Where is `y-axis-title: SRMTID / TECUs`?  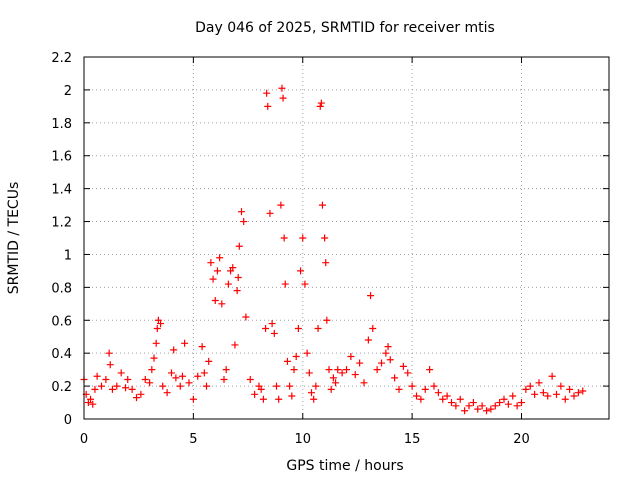 y-axis-title: SRMTID / TECUs is located at coordinates (14, 238).